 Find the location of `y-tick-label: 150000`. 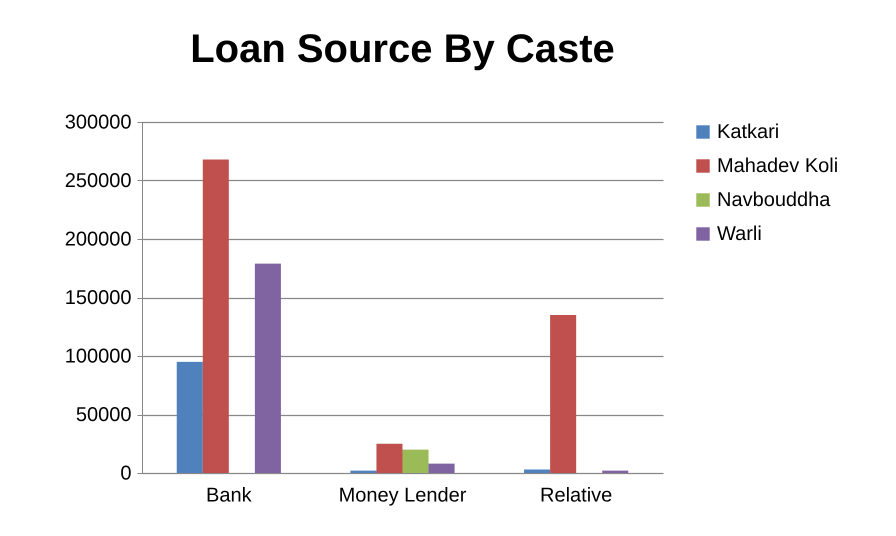

y-tick-label: 150000 is located at coordinates (98, 298).